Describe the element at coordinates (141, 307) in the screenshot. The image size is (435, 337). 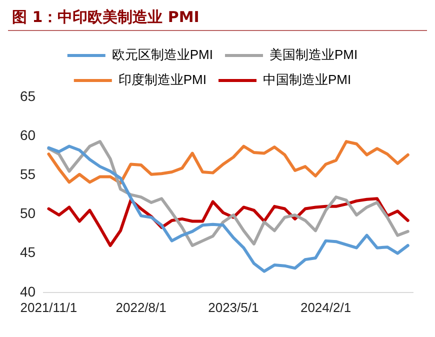
I see `x-tick-label: 2022/8/1` at that location.